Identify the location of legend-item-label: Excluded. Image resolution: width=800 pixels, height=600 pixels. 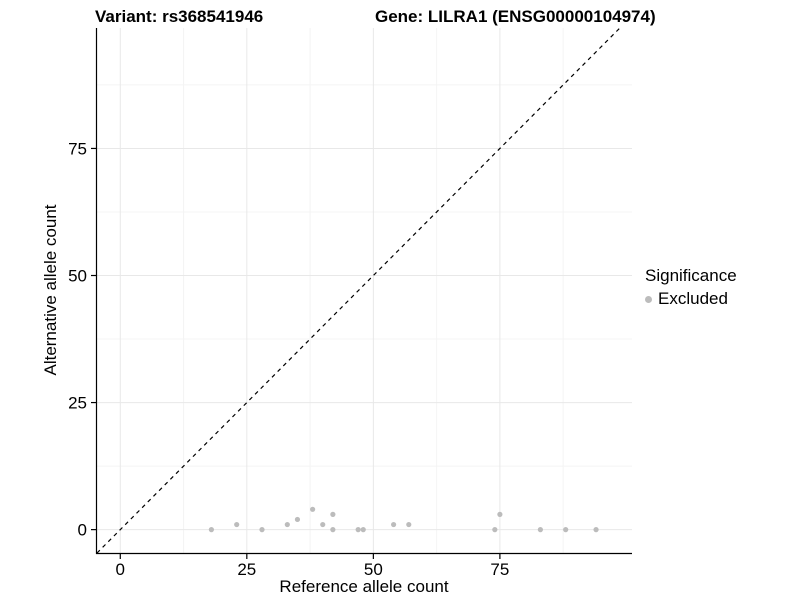
(693, 298).